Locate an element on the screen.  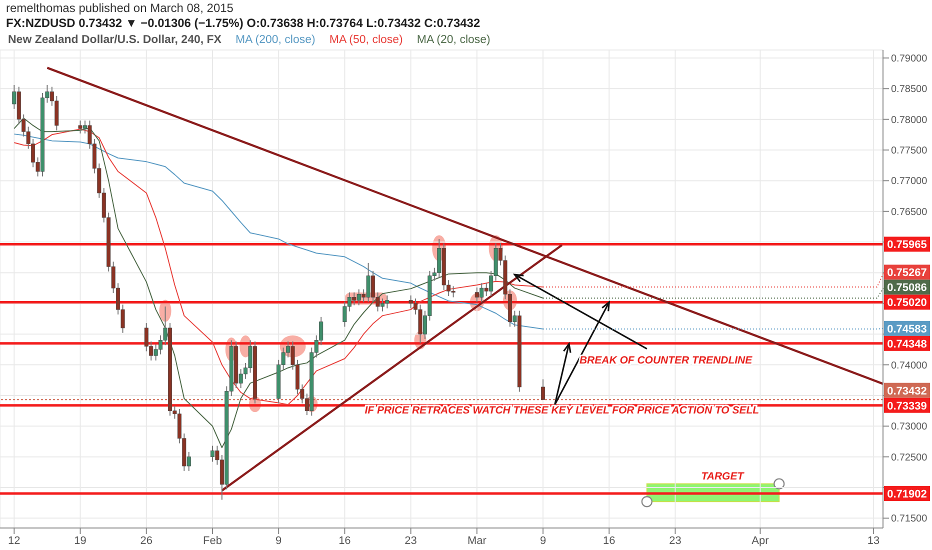
x-tick-label: 12 is located at coordinates (14, 540).